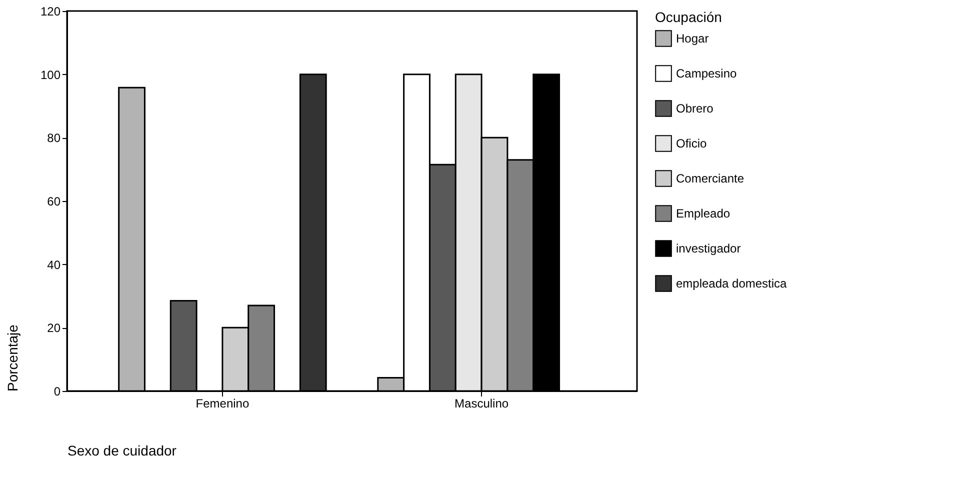  I want to click on y-tick-label: 120, so click(50, 11).